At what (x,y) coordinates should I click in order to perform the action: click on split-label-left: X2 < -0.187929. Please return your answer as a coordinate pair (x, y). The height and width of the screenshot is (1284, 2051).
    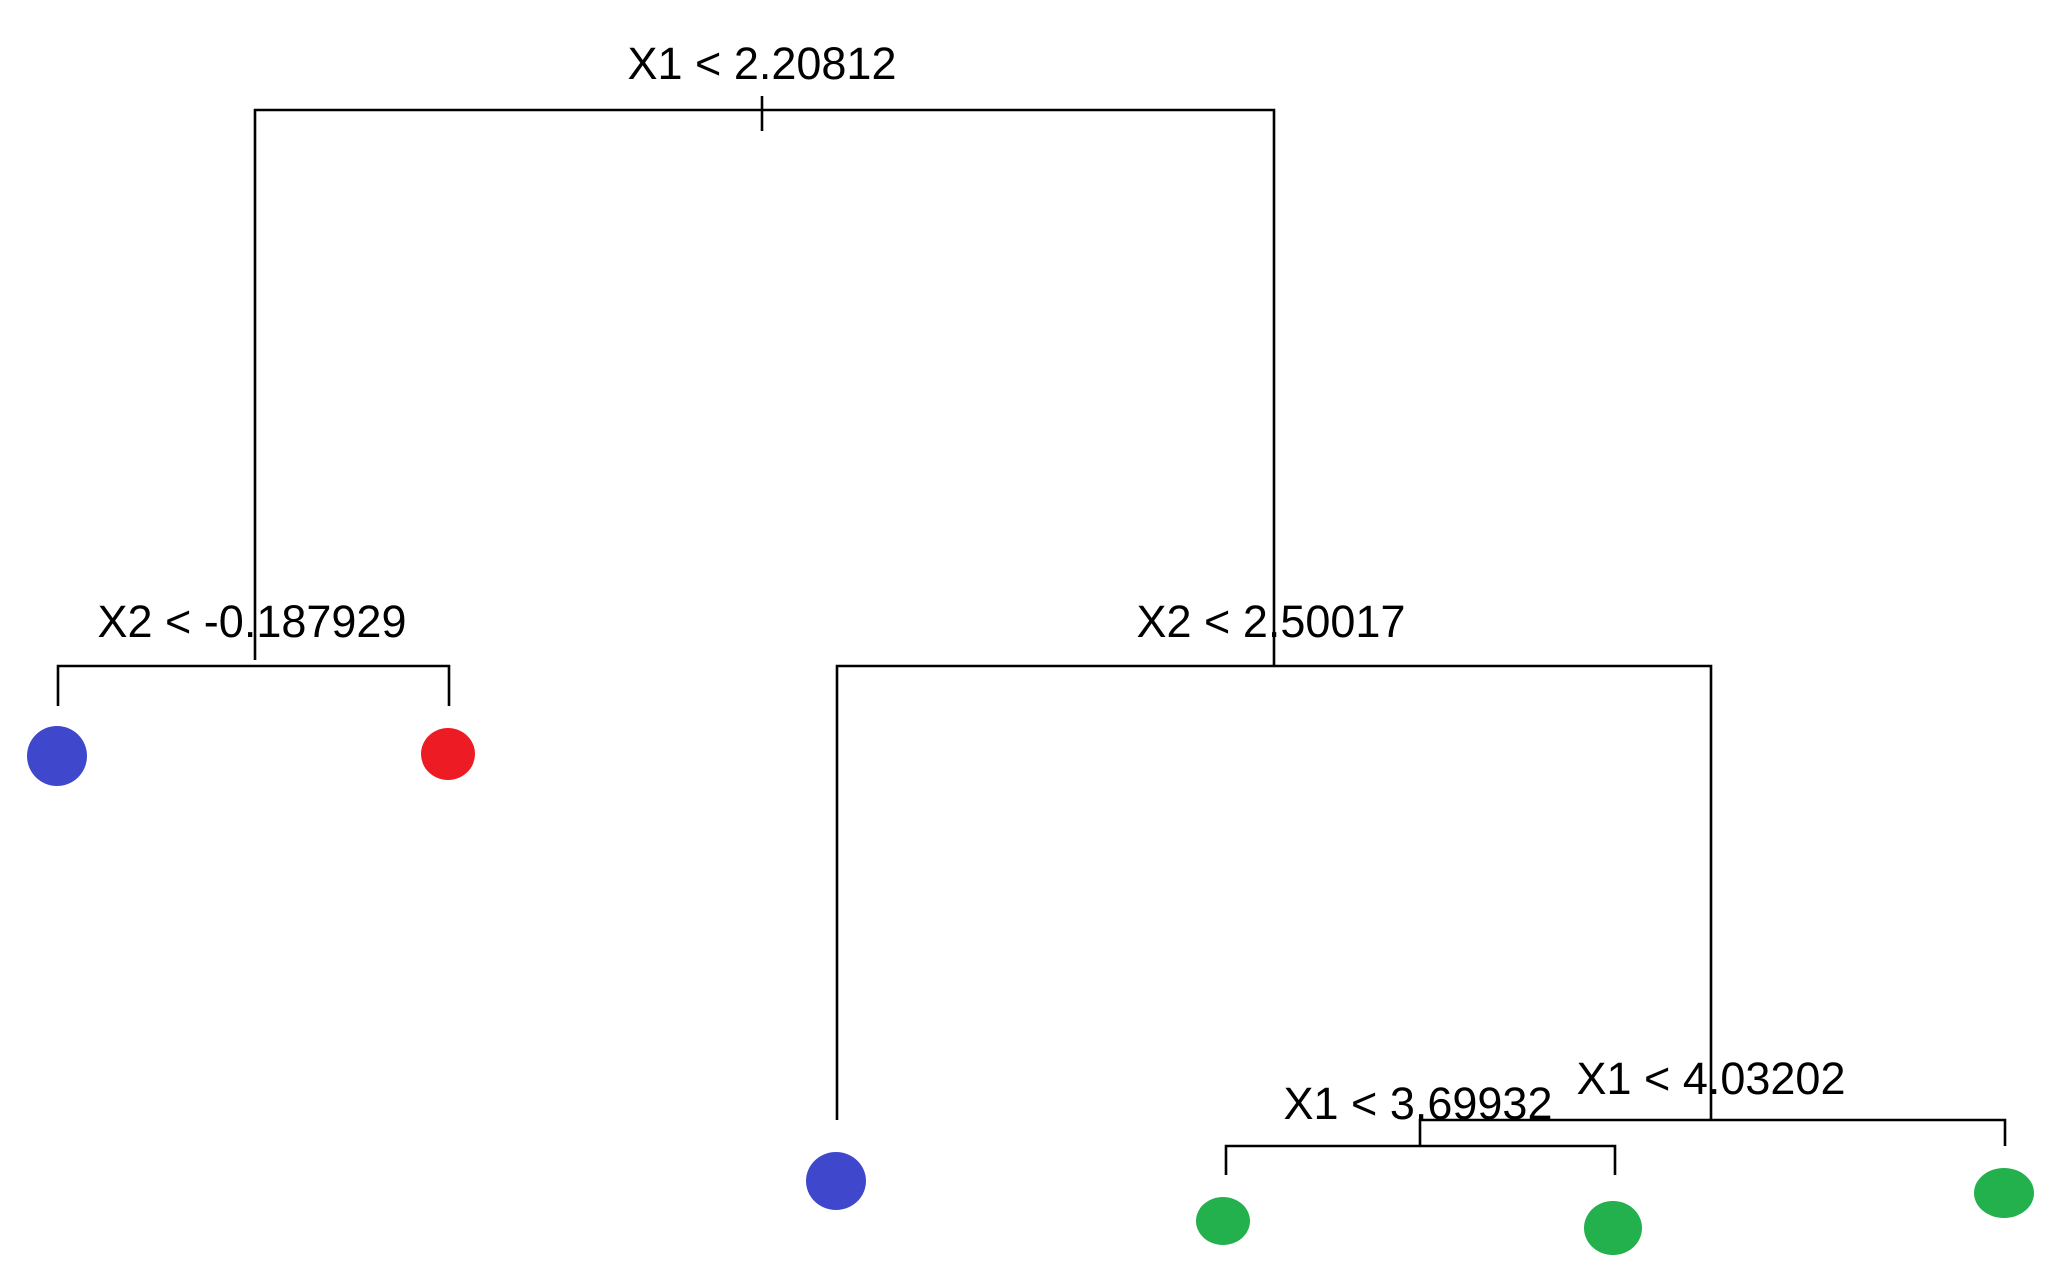
    Looking at the image, I should click on (251, 621).